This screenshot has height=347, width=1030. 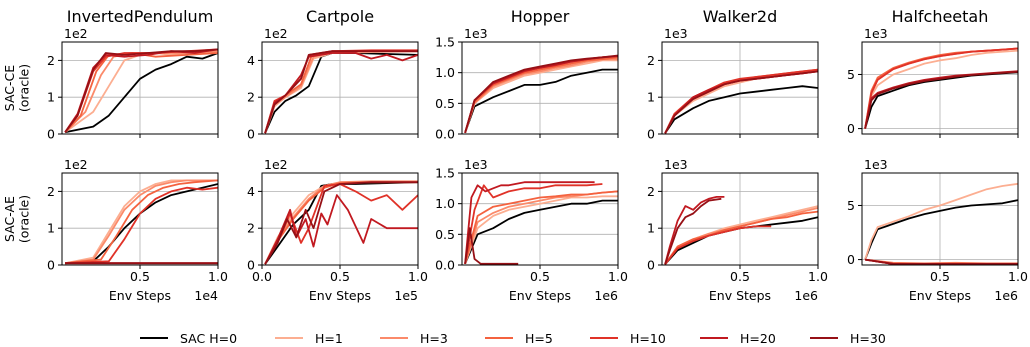 What do you see at coordinates (868, 338) in the screenshot?
I see `legend-label: H=30` at bounding box center [868, 338].